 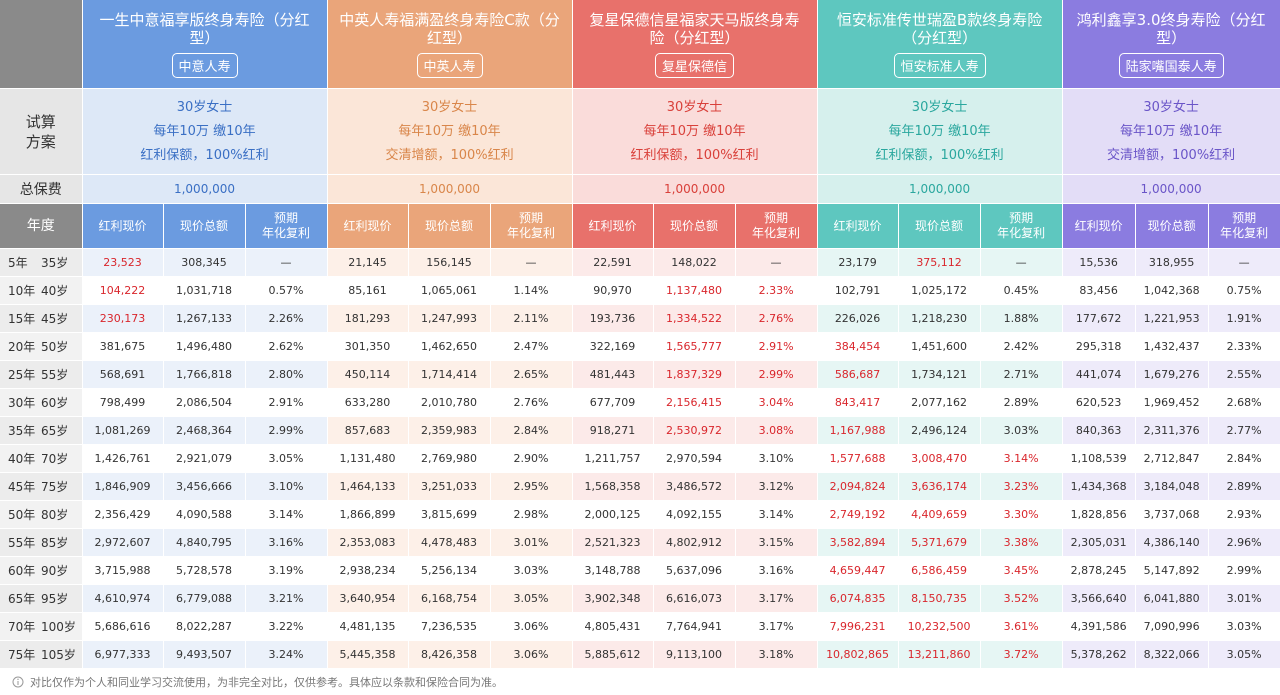 I want to click on value-cell: 3.14%, so click(x=286, y=514).